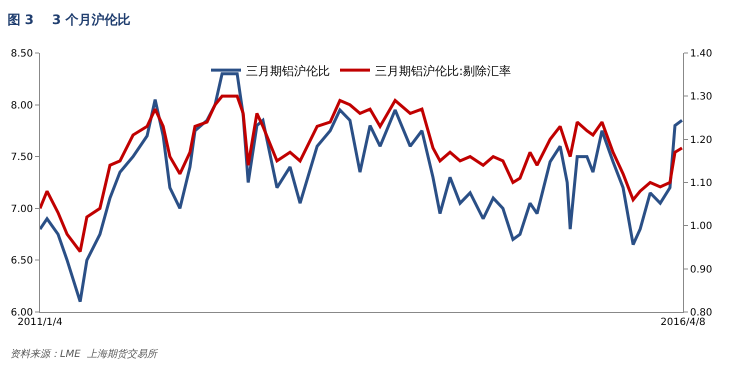 The height and width of the screenshot is (367, 729). Describe the element at coordinates (701, 54) in the screenshot. I see `y2-tick-label: 1.40` at that location.